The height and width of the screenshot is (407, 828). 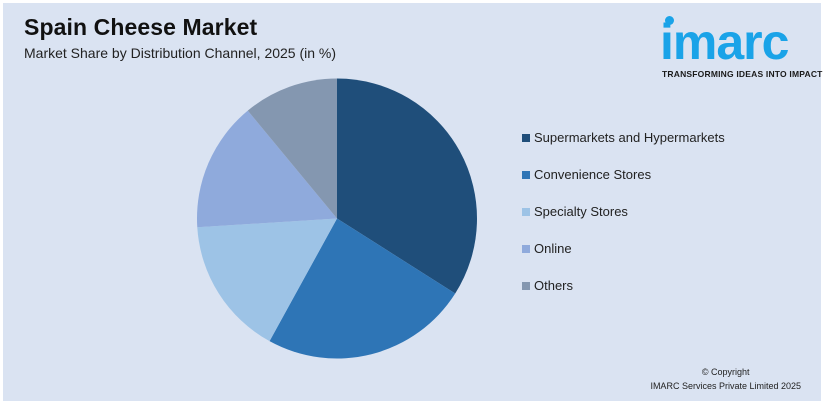 I want to click on legend-label: Others, so click(x=554, y=285).